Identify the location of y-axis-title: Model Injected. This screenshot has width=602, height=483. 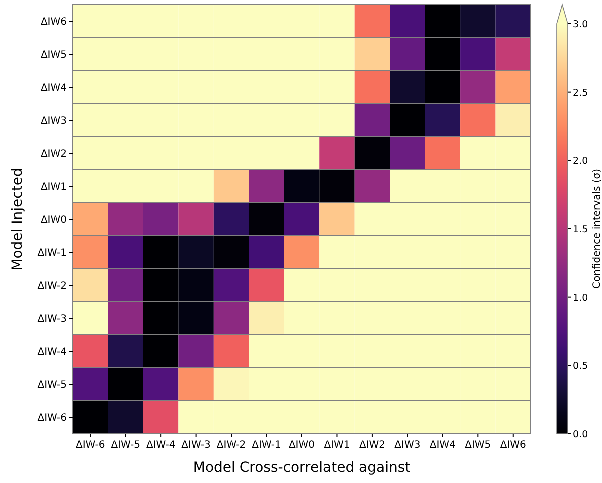
(18, 219).